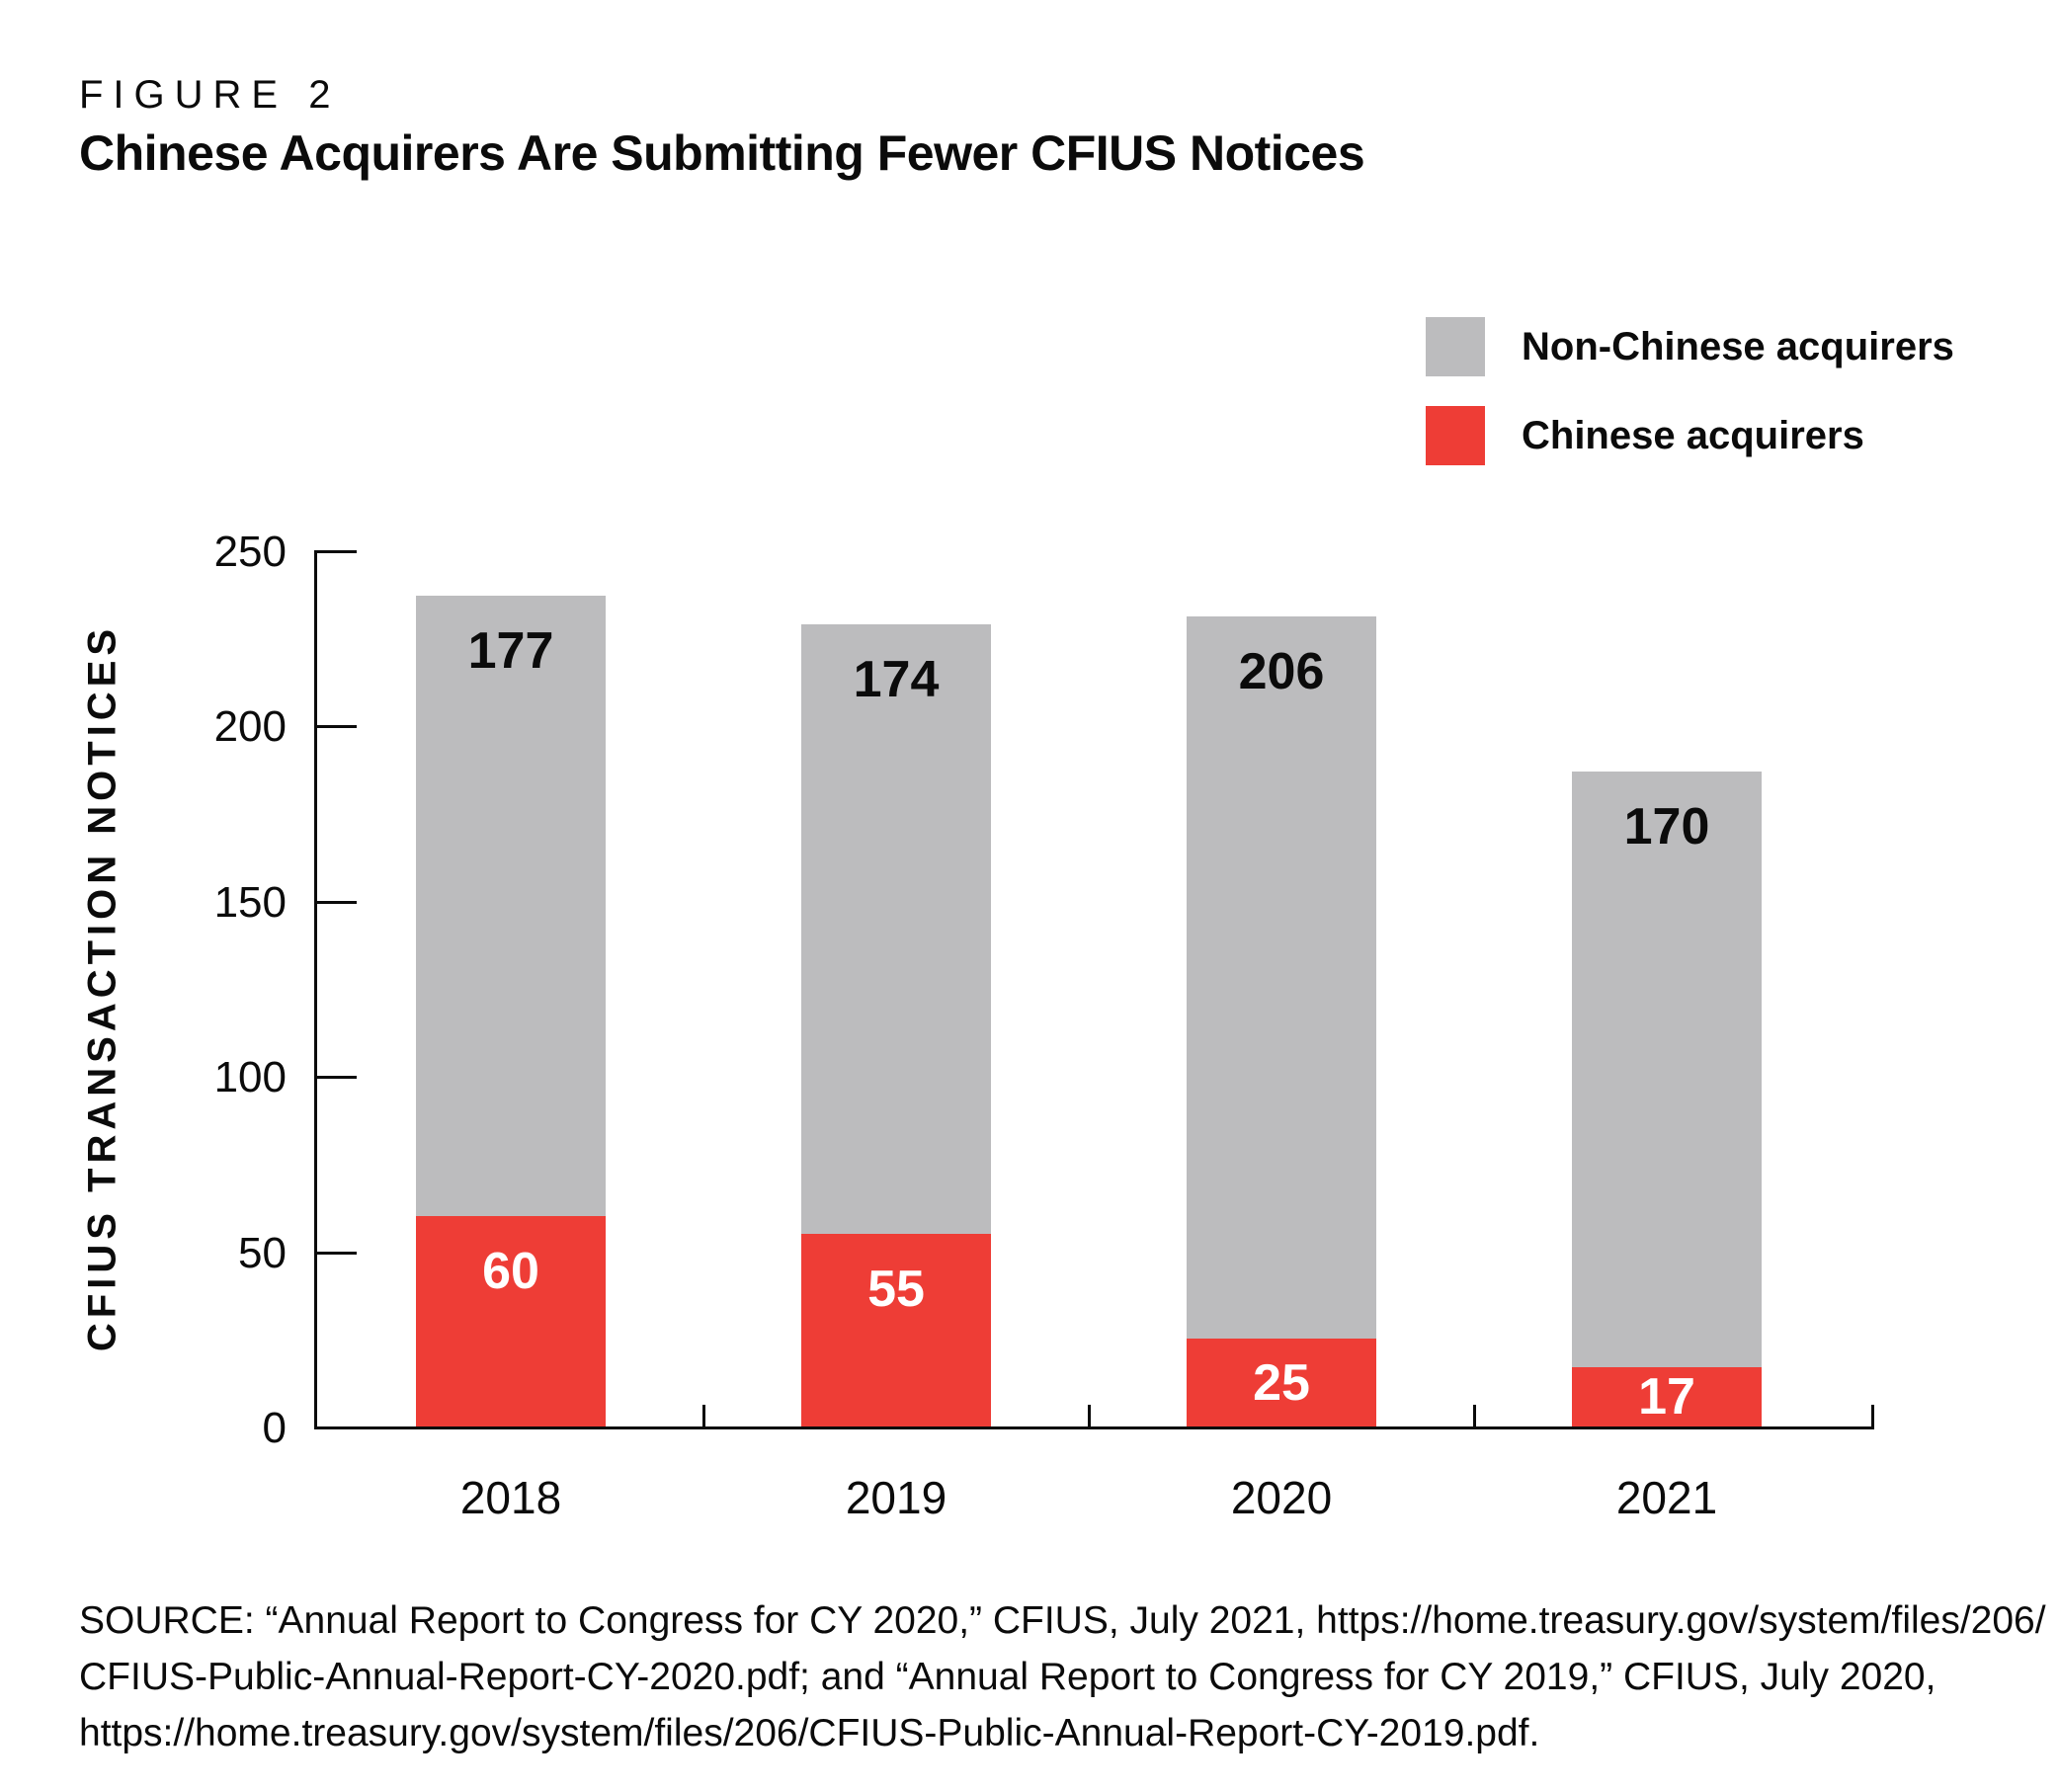  Describe the element at coordinates (896, 679) in the screenshot. I see `value-label-non-chinese-2019: 174` at that location.